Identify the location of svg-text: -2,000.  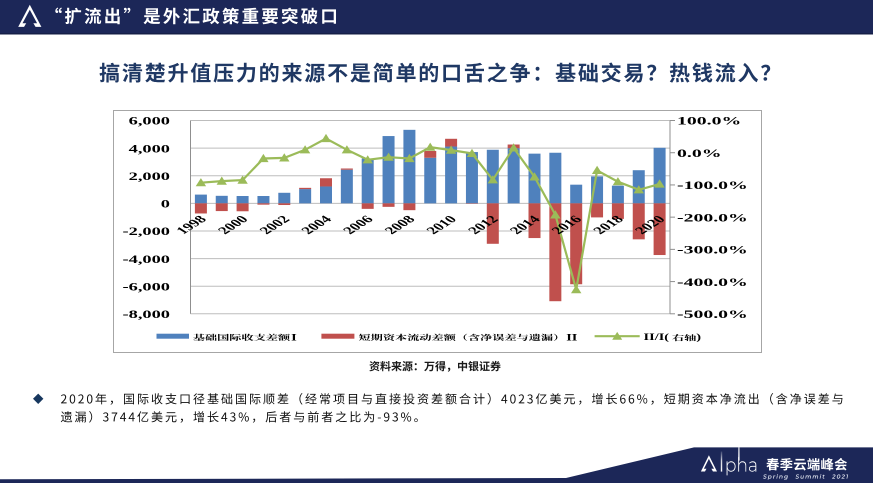
(147, 231).